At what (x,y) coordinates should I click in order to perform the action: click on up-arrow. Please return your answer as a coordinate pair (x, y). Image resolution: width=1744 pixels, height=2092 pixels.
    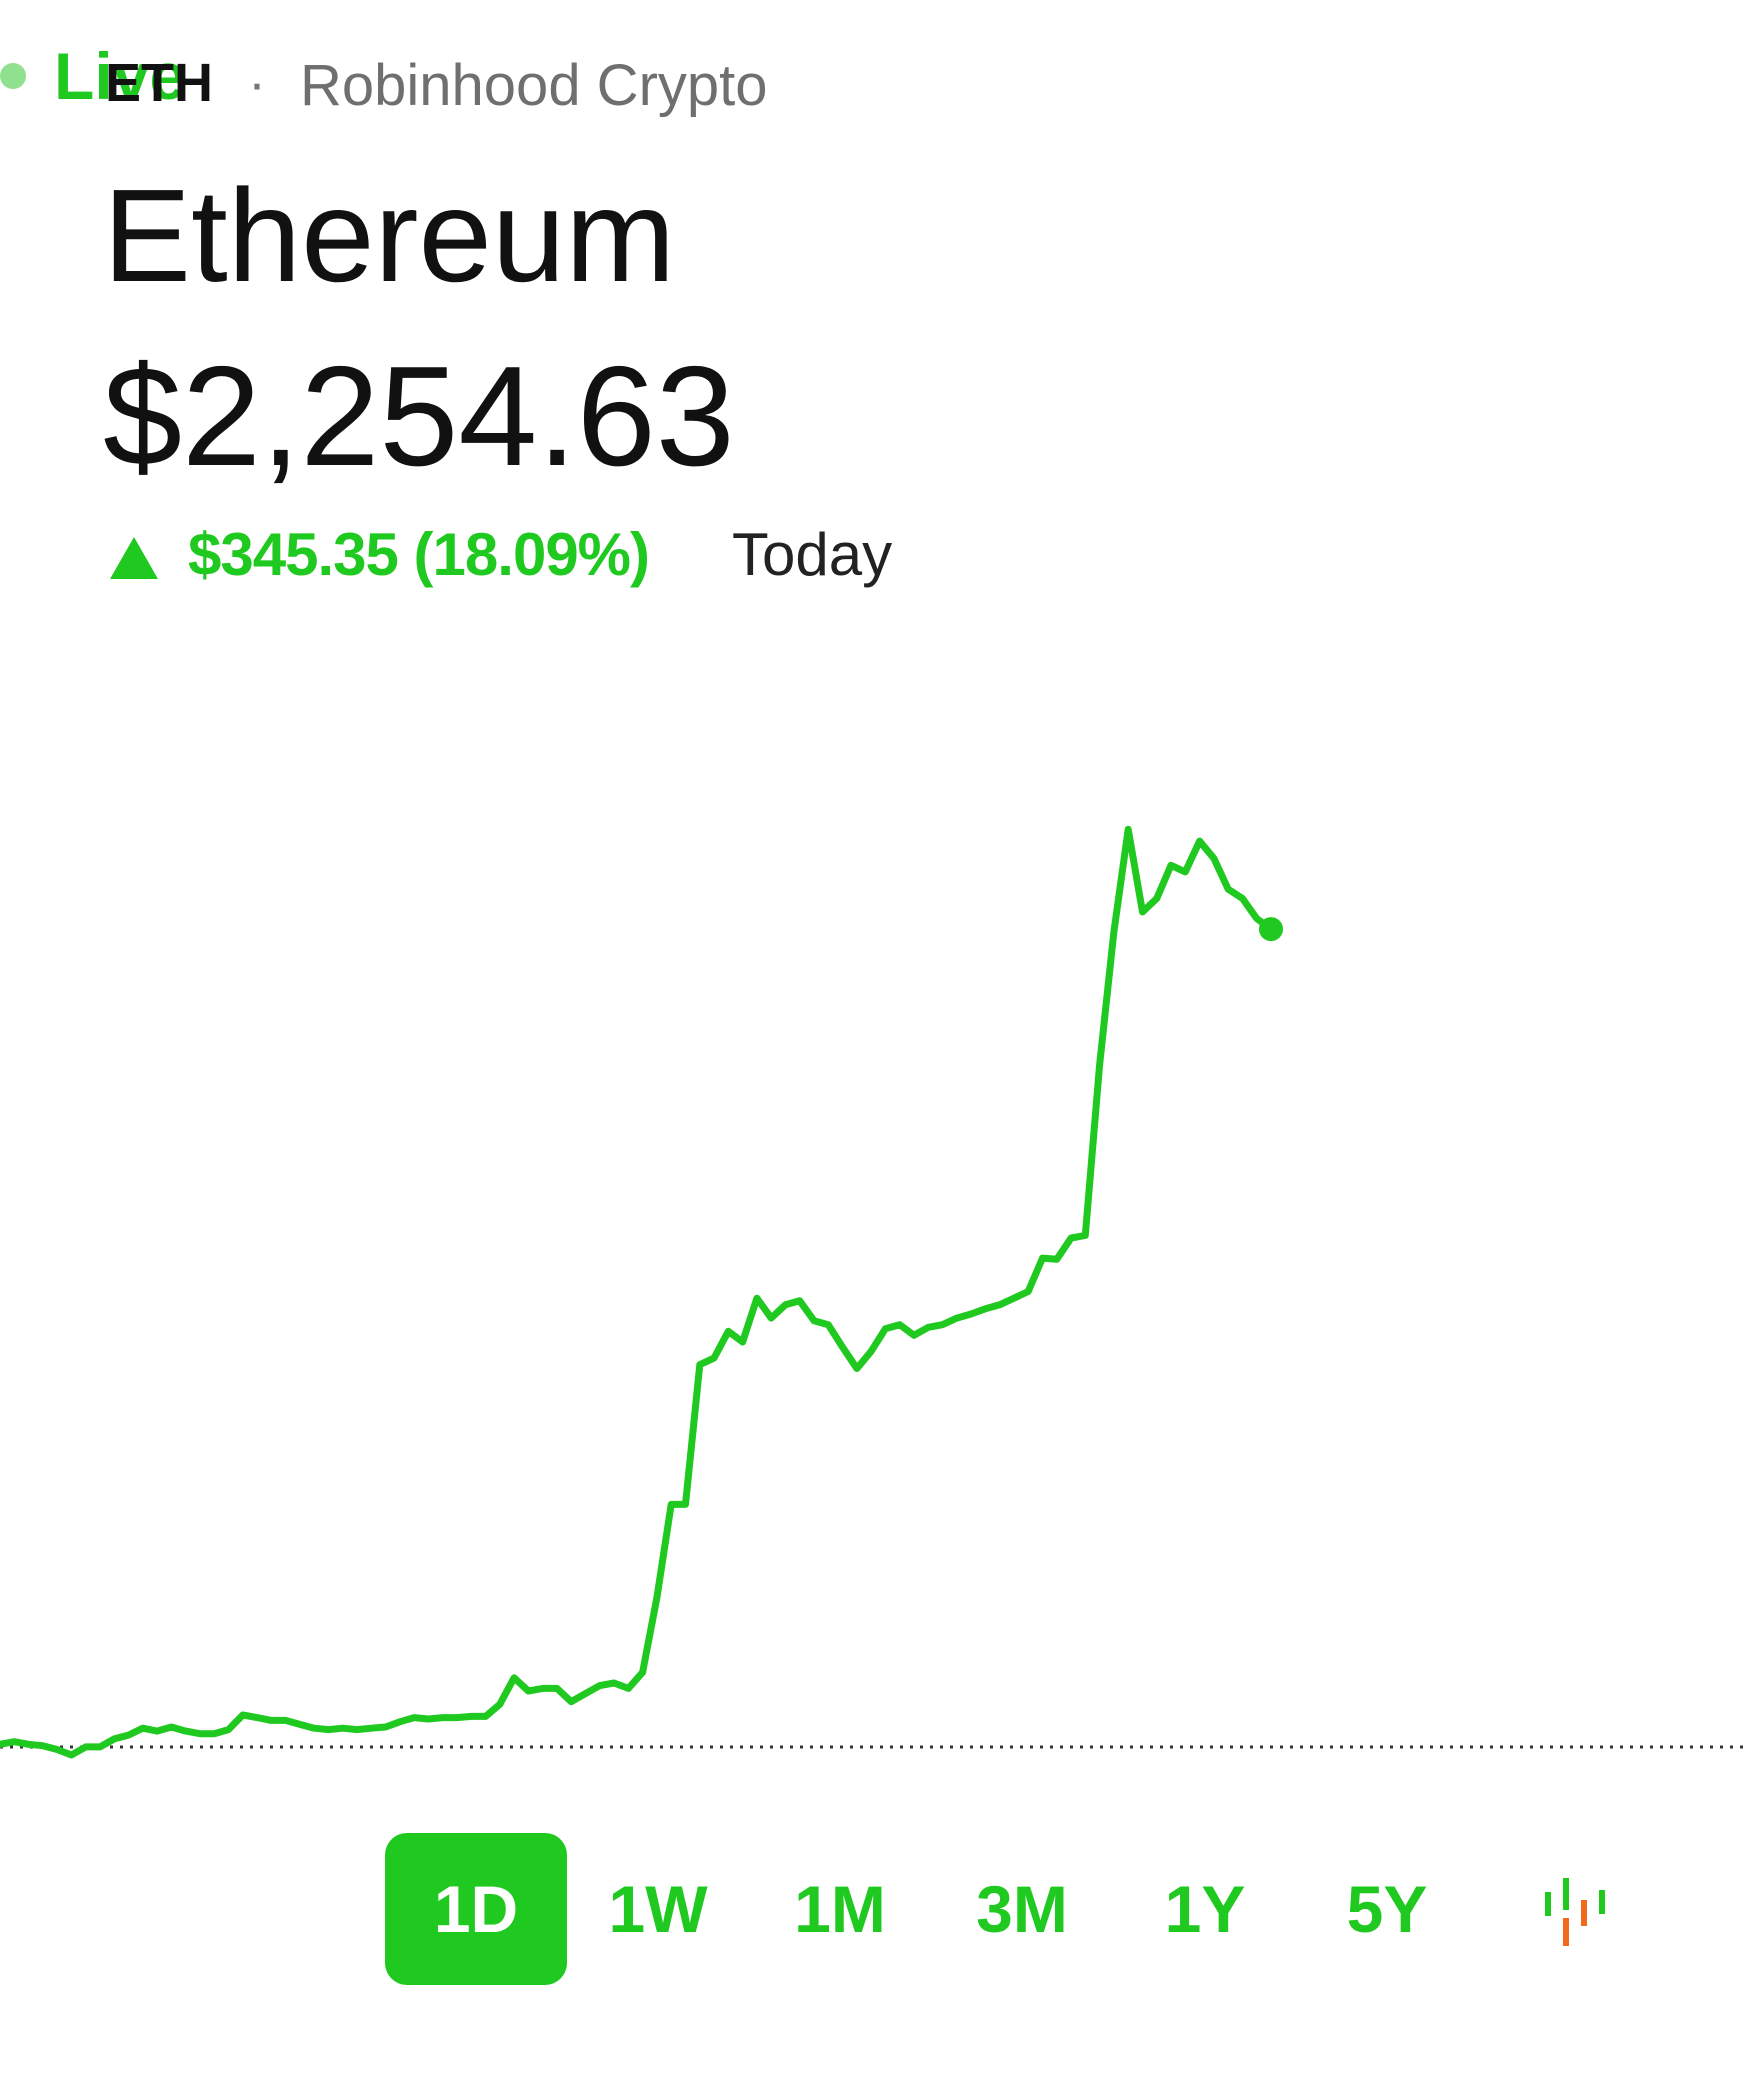
    Looking at the image, I should click on (134, 558).